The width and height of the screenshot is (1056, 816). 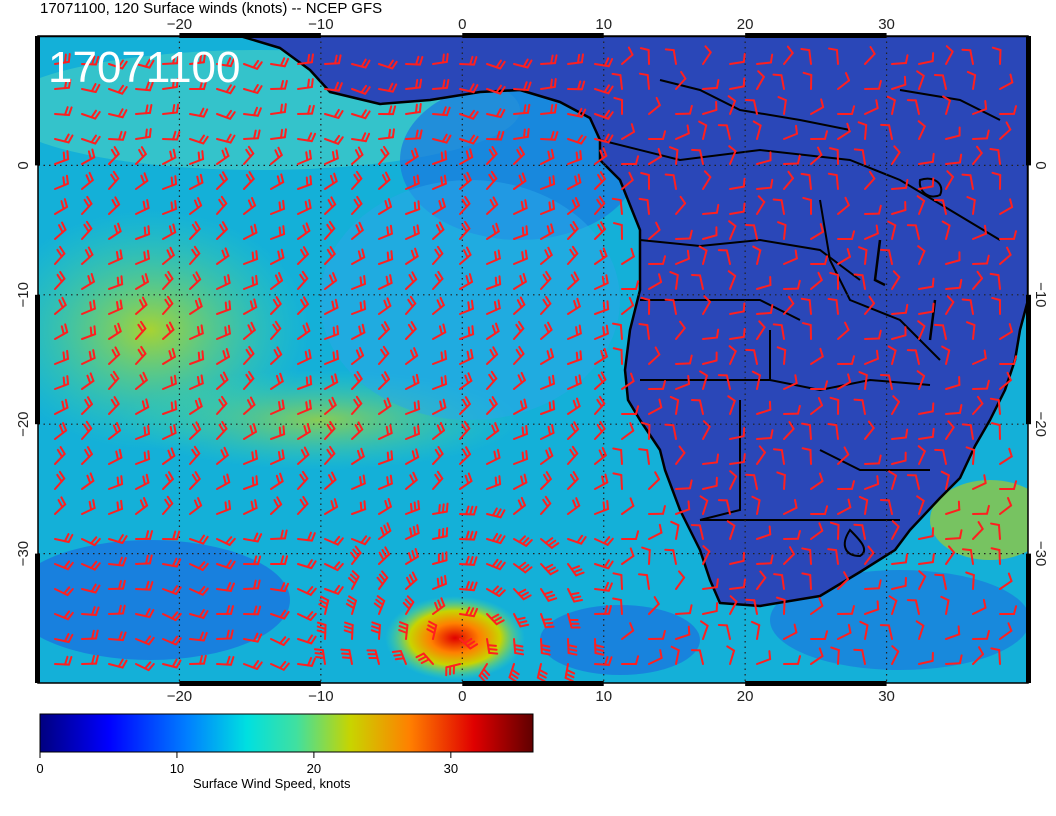 I want to click on run-stamp: 17071100, so click(x=144, y=67).